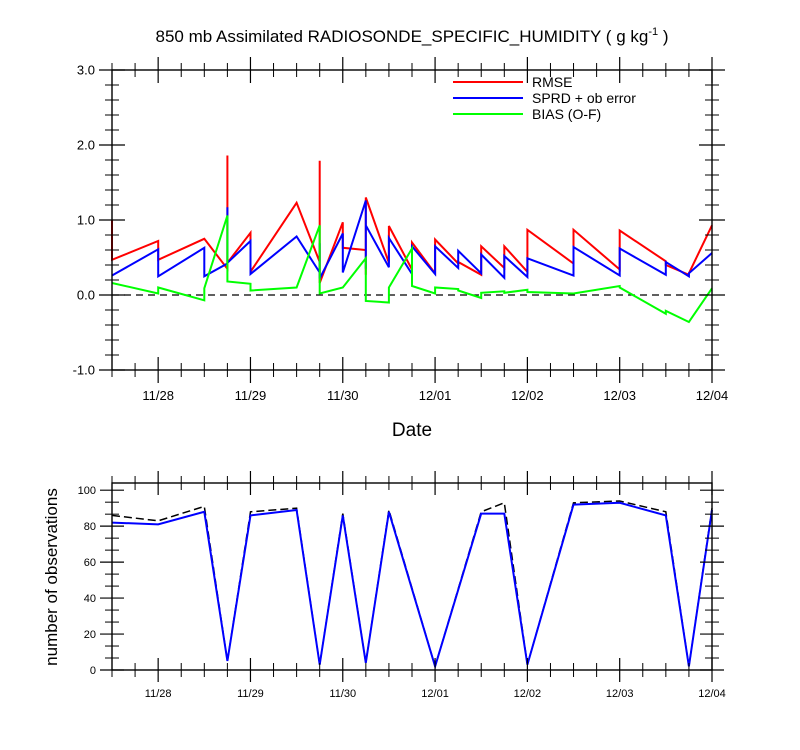 The width and height of the screenshot is (800, 750). What do you see at coordinates (566, 114) in the screenshot?
I see `legend-label-bias-o-f: BIAS (O-F)` at bounding box center [566, 114].